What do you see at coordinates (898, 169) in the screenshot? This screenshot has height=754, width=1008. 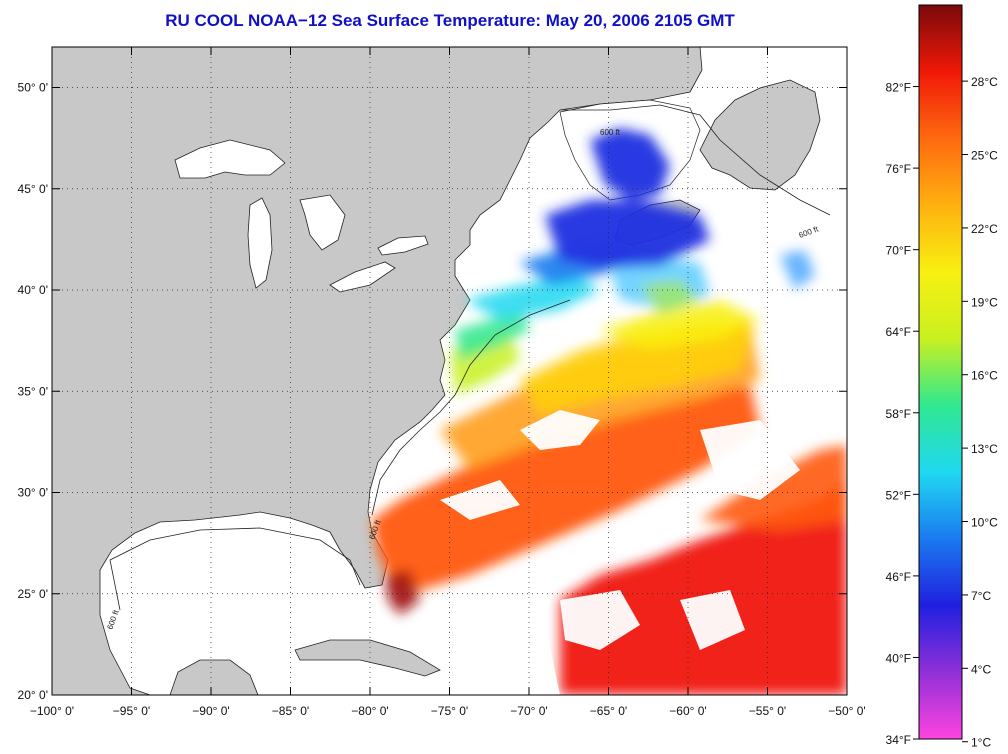 I see `colorbar-f-label: 76°F` at bounding box center [898, 169].